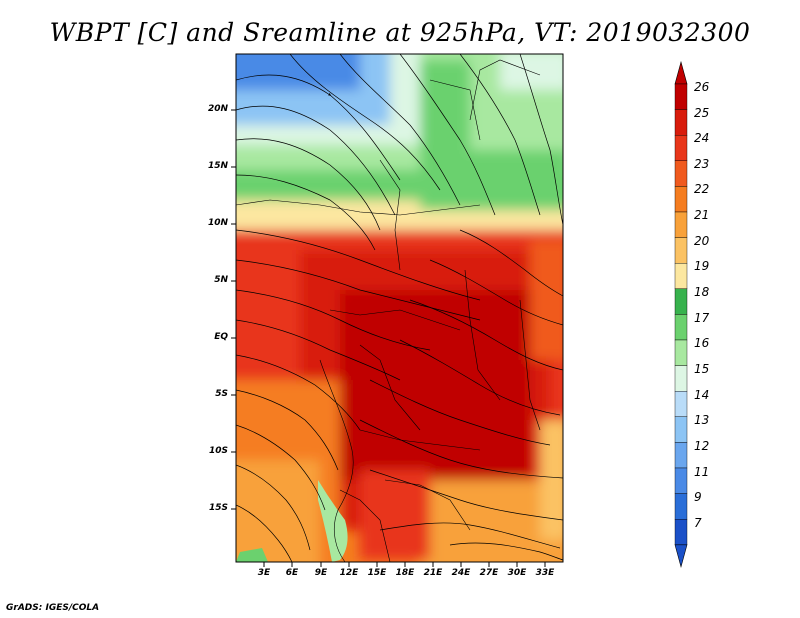 This screenshot has width=800, height=618. Describe the element at coordinates (545, 573) in the screenshot. I see `lon-label-33e: 33E` at that location.